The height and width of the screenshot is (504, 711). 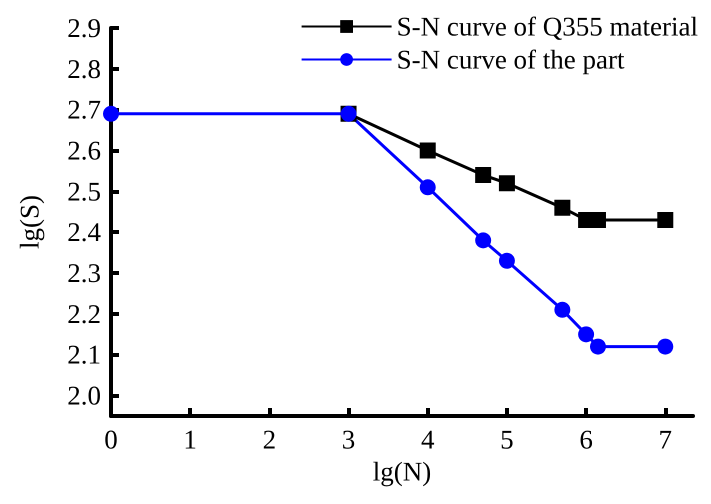 What do you see at coordinates (84, 273) in the screenshot?
I see `y-tick-label: 2.3` at bounding box center [84, 273].